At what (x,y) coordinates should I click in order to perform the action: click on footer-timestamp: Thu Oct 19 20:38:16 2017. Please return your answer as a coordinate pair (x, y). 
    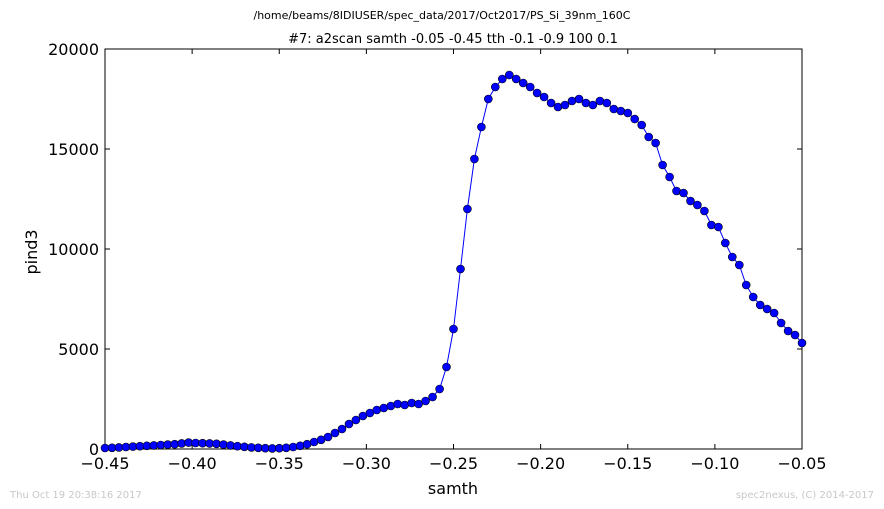
    Looking at the image, I should click on (75, 495).